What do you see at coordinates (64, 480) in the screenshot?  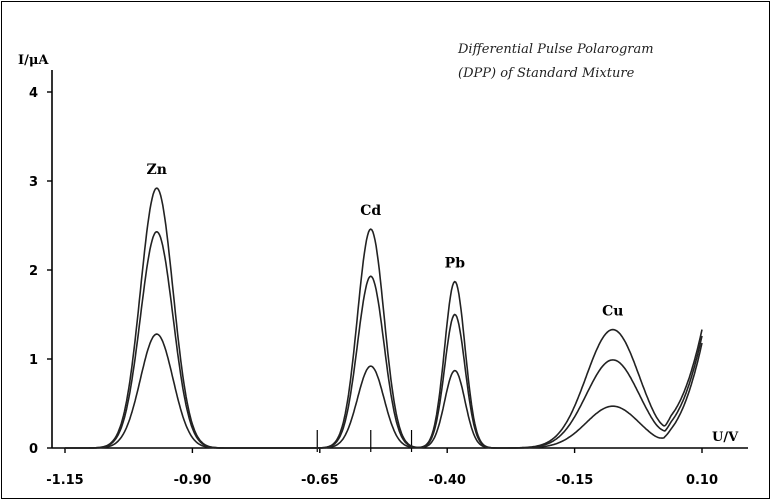 I see `x-tick-label-0: -1.15` at bounding box center [64, 480].